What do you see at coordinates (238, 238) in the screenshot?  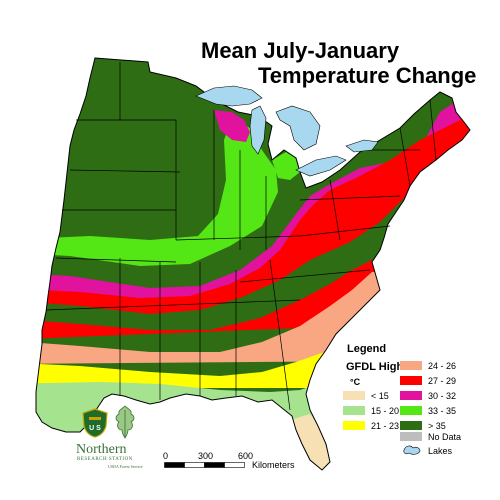 I see `border-ohio-river` at bounding box center [238, 238].